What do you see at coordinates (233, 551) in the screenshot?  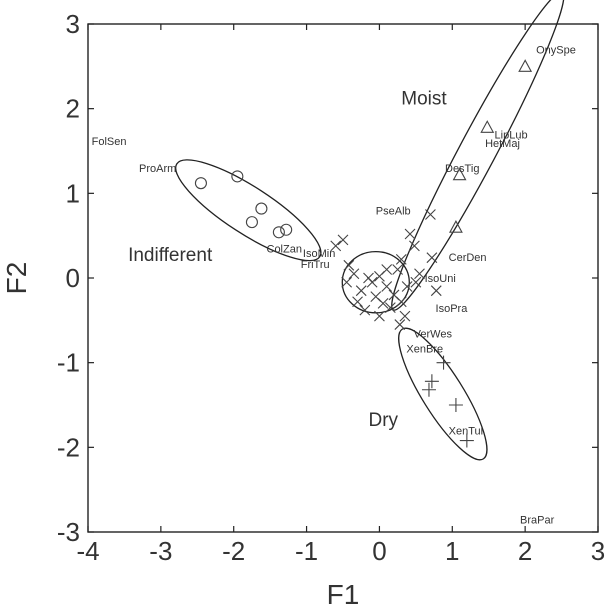 I see `x-tick-label: -2` at bounding box center [233, 551].